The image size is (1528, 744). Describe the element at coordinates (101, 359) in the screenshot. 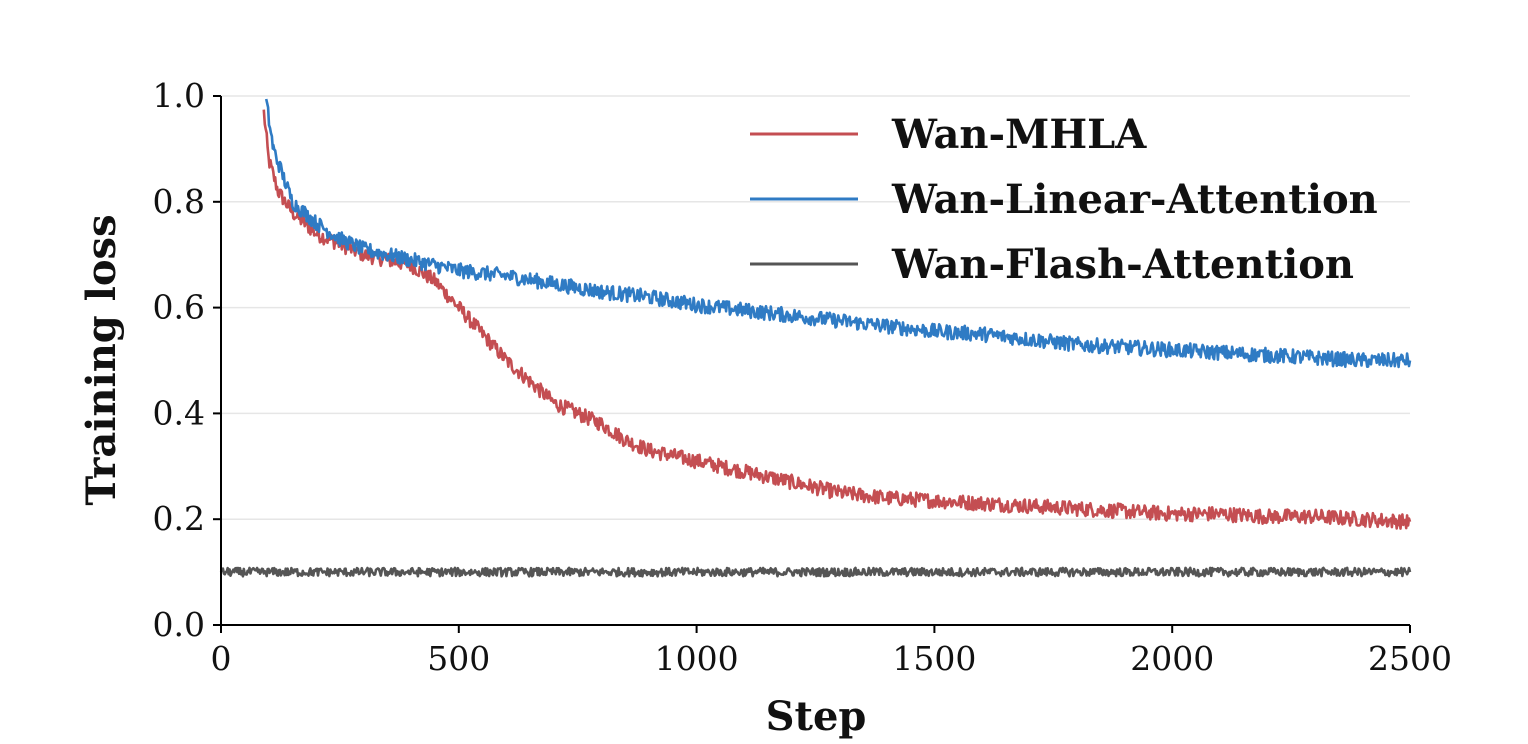

I see `y-axis-title: Training loss` at that location.